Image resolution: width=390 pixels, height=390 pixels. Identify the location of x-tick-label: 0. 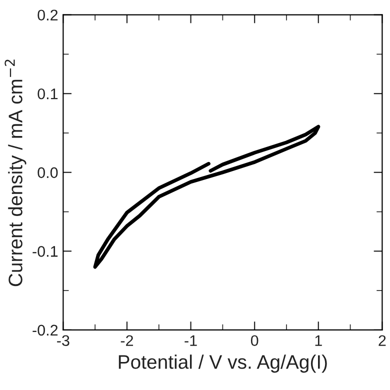
(254, 340).